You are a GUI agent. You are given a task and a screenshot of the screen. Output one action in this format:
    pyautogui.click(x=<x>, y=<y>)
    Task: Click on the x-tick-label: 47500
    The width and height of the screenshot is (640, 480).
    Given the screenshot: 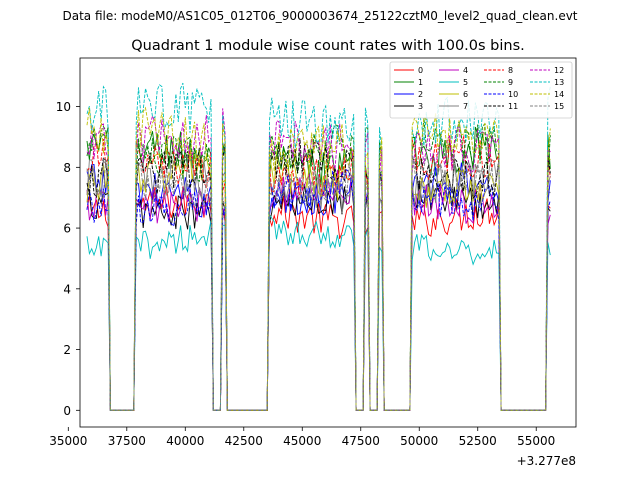 What is the action you would take?
    pyautogui.click(x=361, y=441)
    